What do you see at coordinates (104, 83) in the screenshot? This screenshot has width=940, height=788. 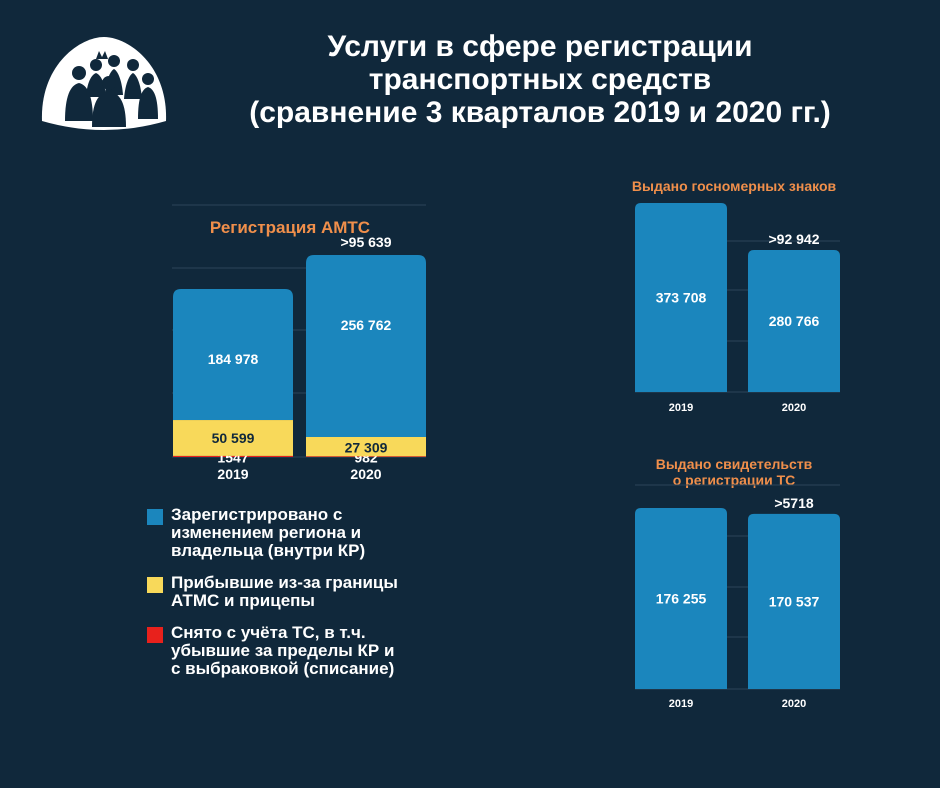 I see `people-group-icon` at bounding box center [104, 83].